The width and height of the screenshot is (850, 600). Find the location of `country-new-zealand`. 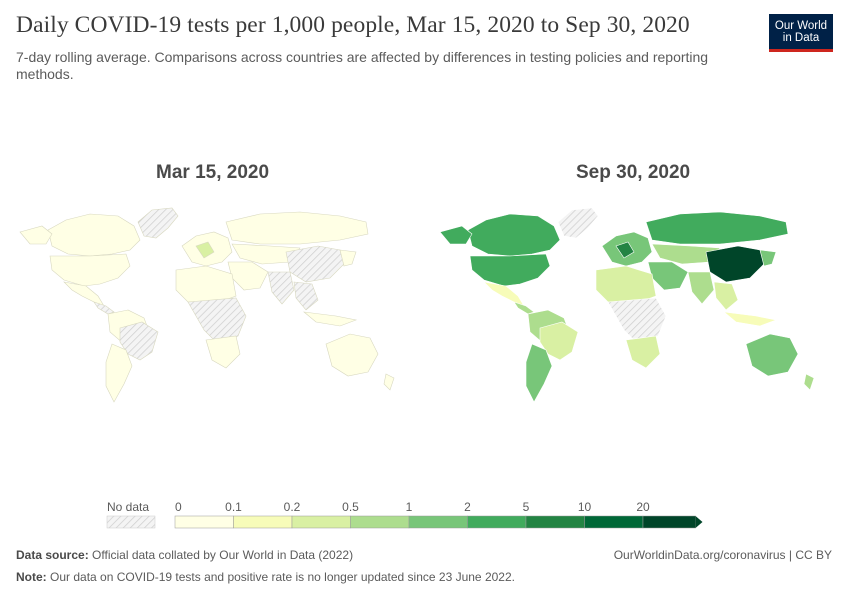

country-new-zealand is located at coordinates (389, 382).